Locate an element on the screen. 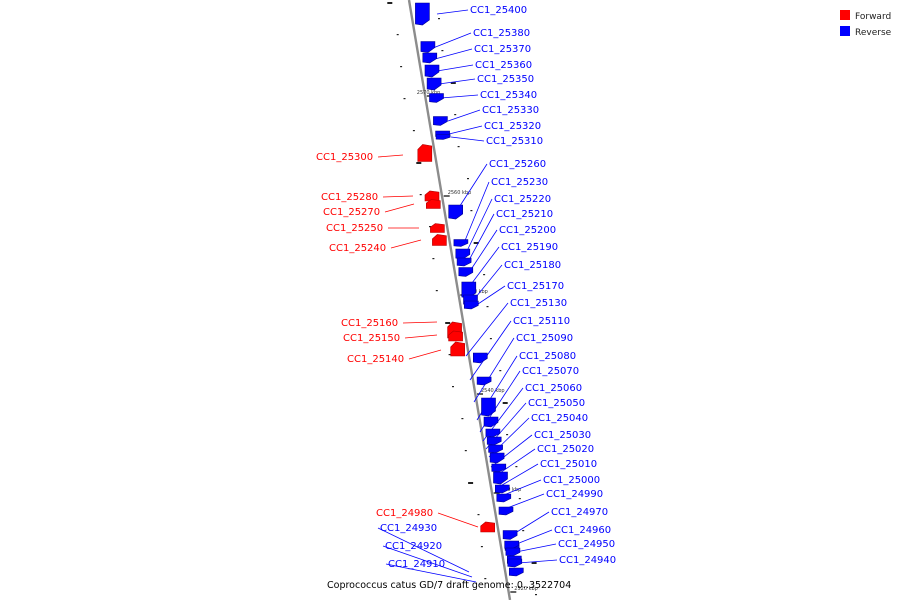  gene-label-CC1_25380: CC1_25380 is located at coordinates (501, 33).